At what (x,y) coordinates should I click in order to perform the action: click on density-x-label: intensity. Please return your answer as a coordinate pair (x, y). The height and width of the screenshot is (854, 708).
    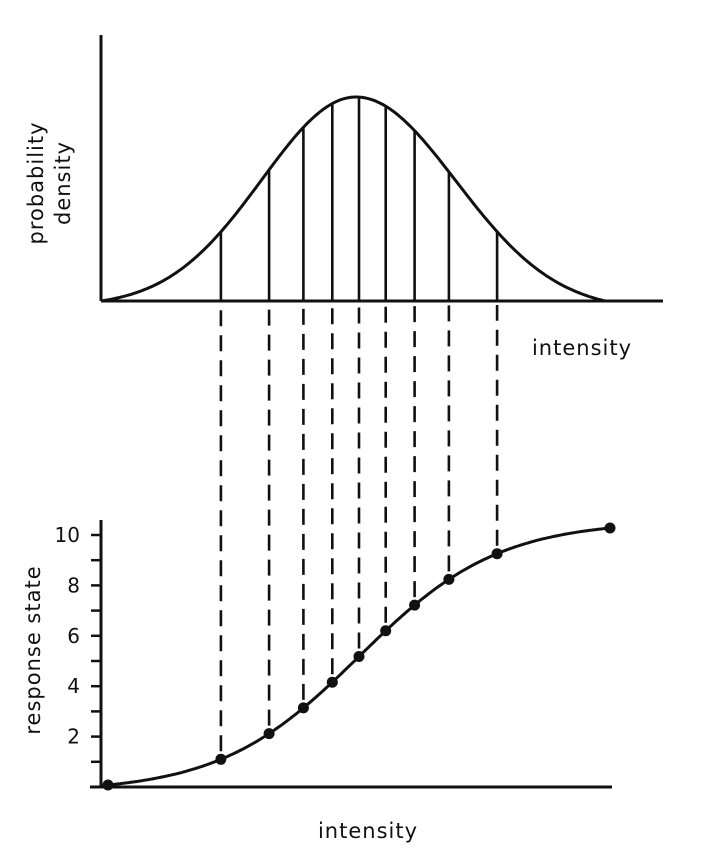
    Looking at the image, I should click on (582, 348).